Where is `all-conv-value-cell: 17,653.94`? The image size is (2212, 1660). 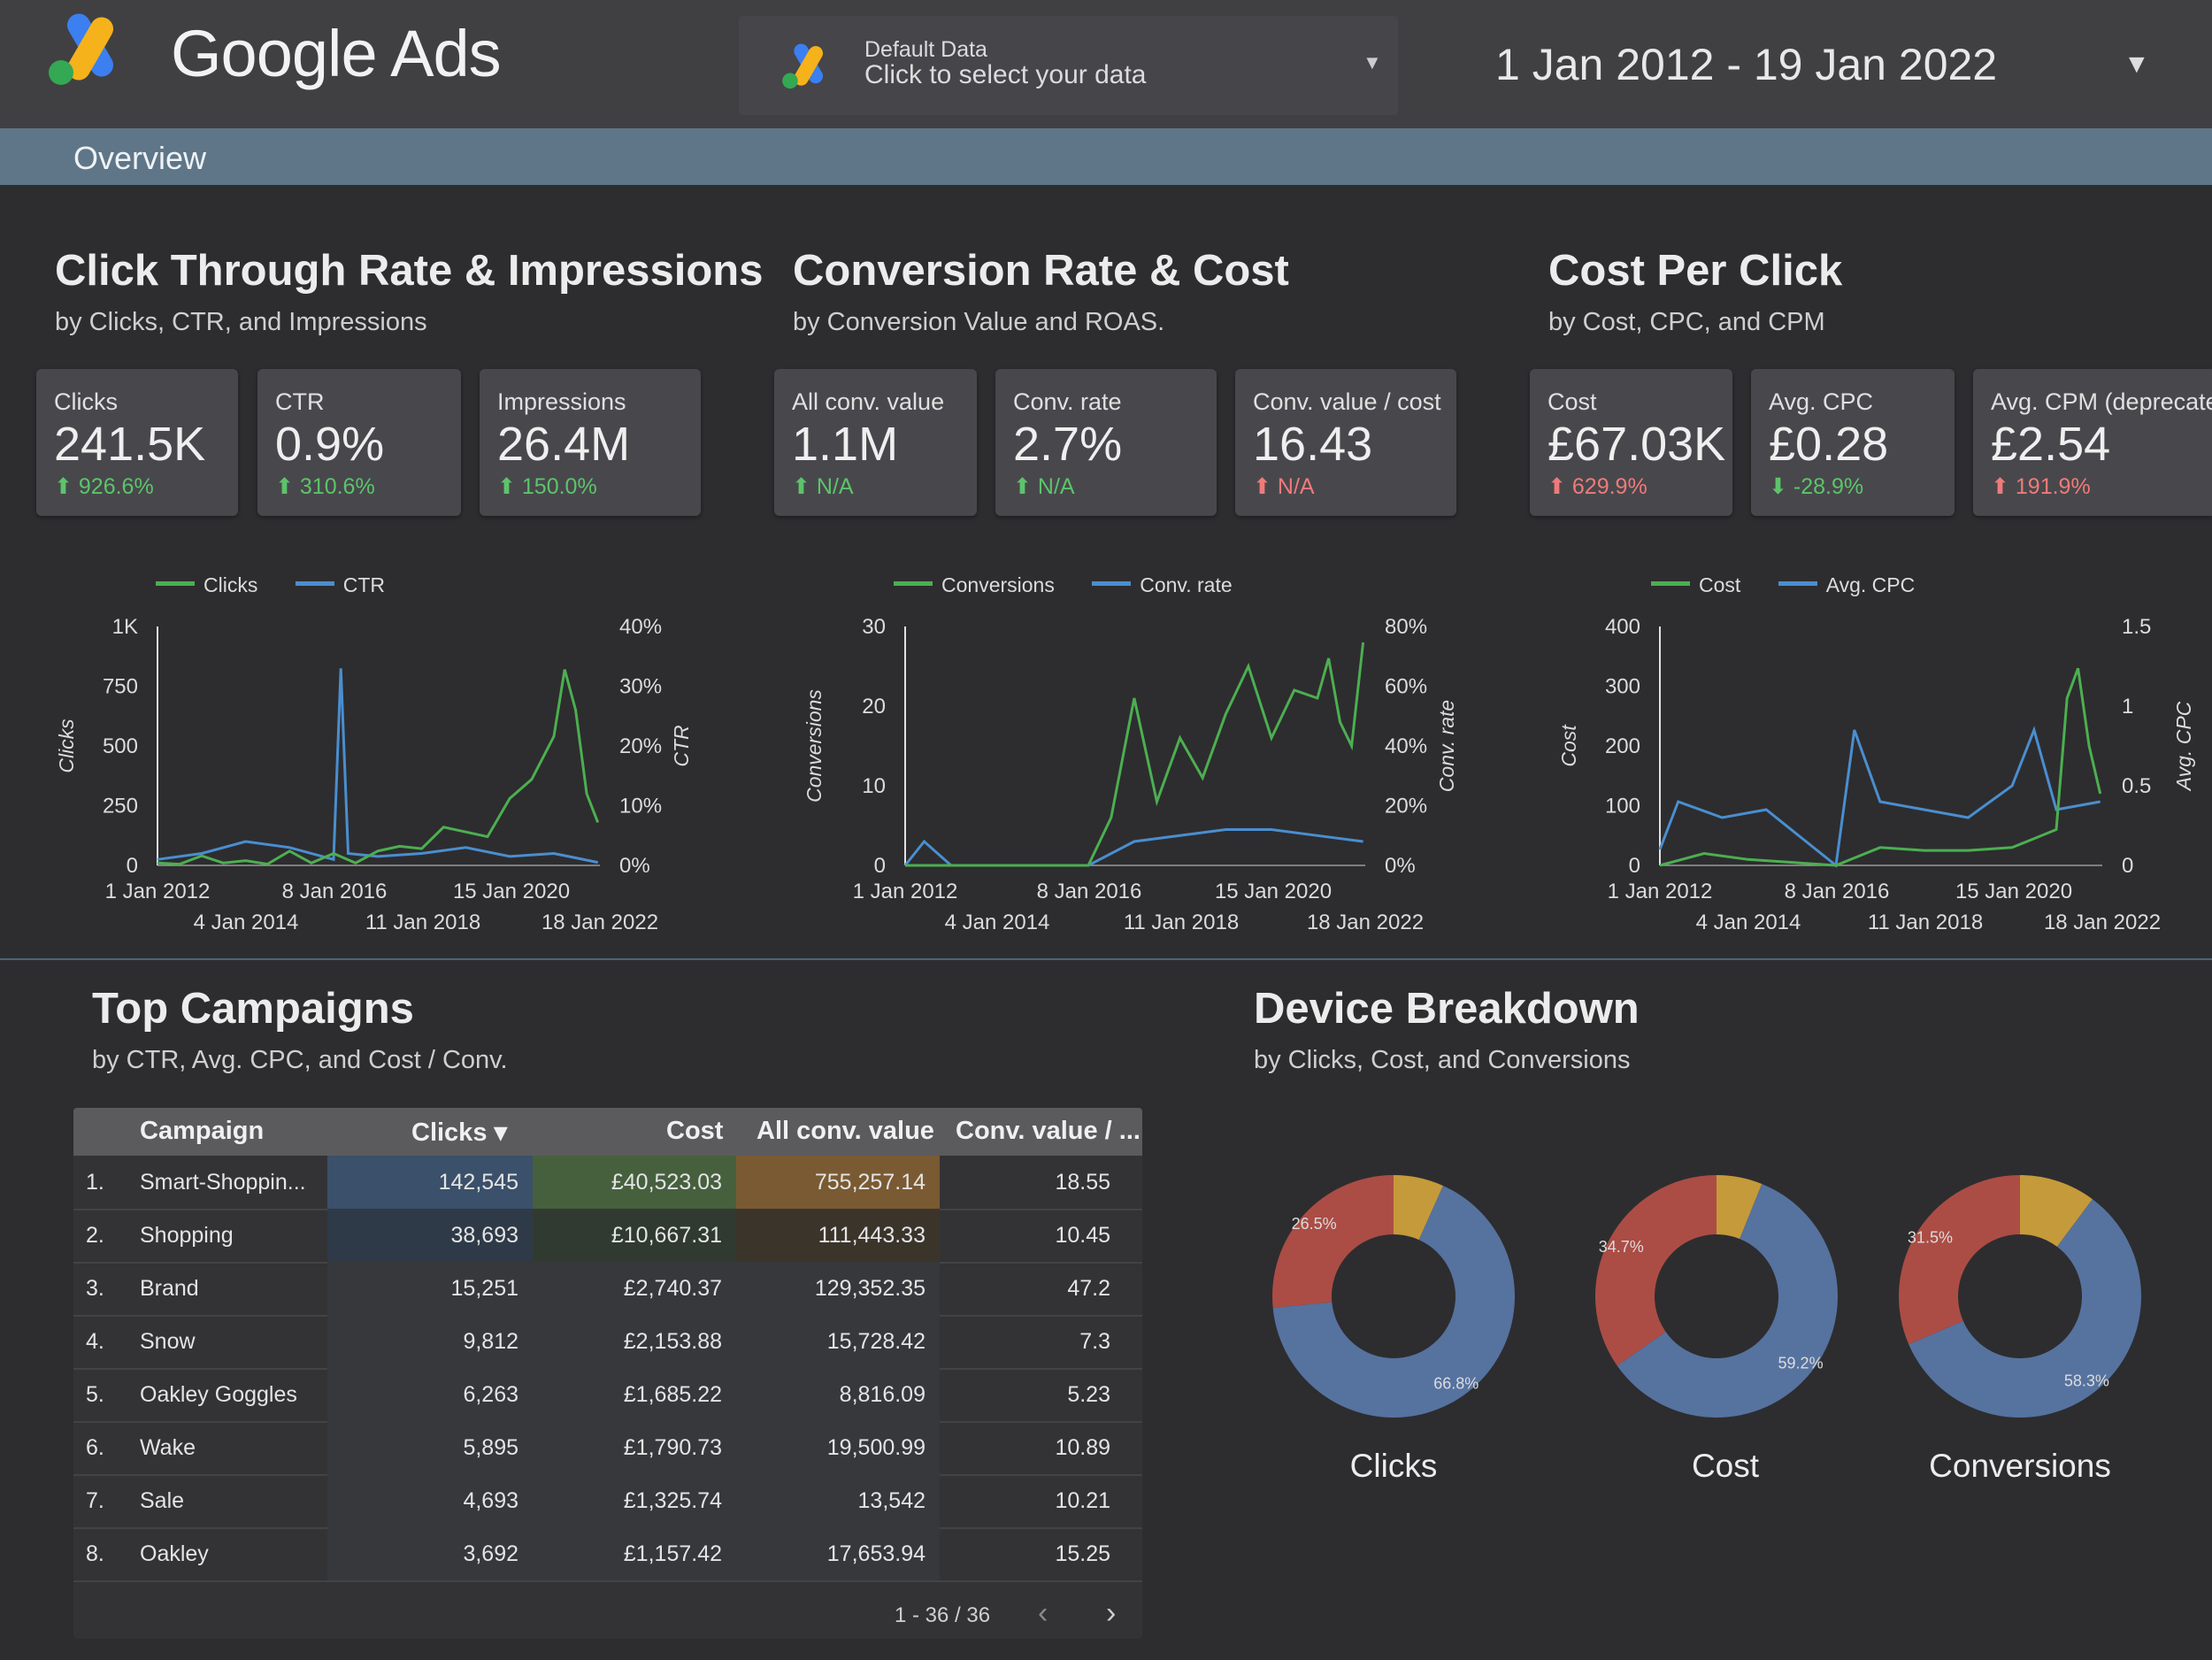
all-conv-value-cell: 17,653.94 is located at coordinates (838, 1553).